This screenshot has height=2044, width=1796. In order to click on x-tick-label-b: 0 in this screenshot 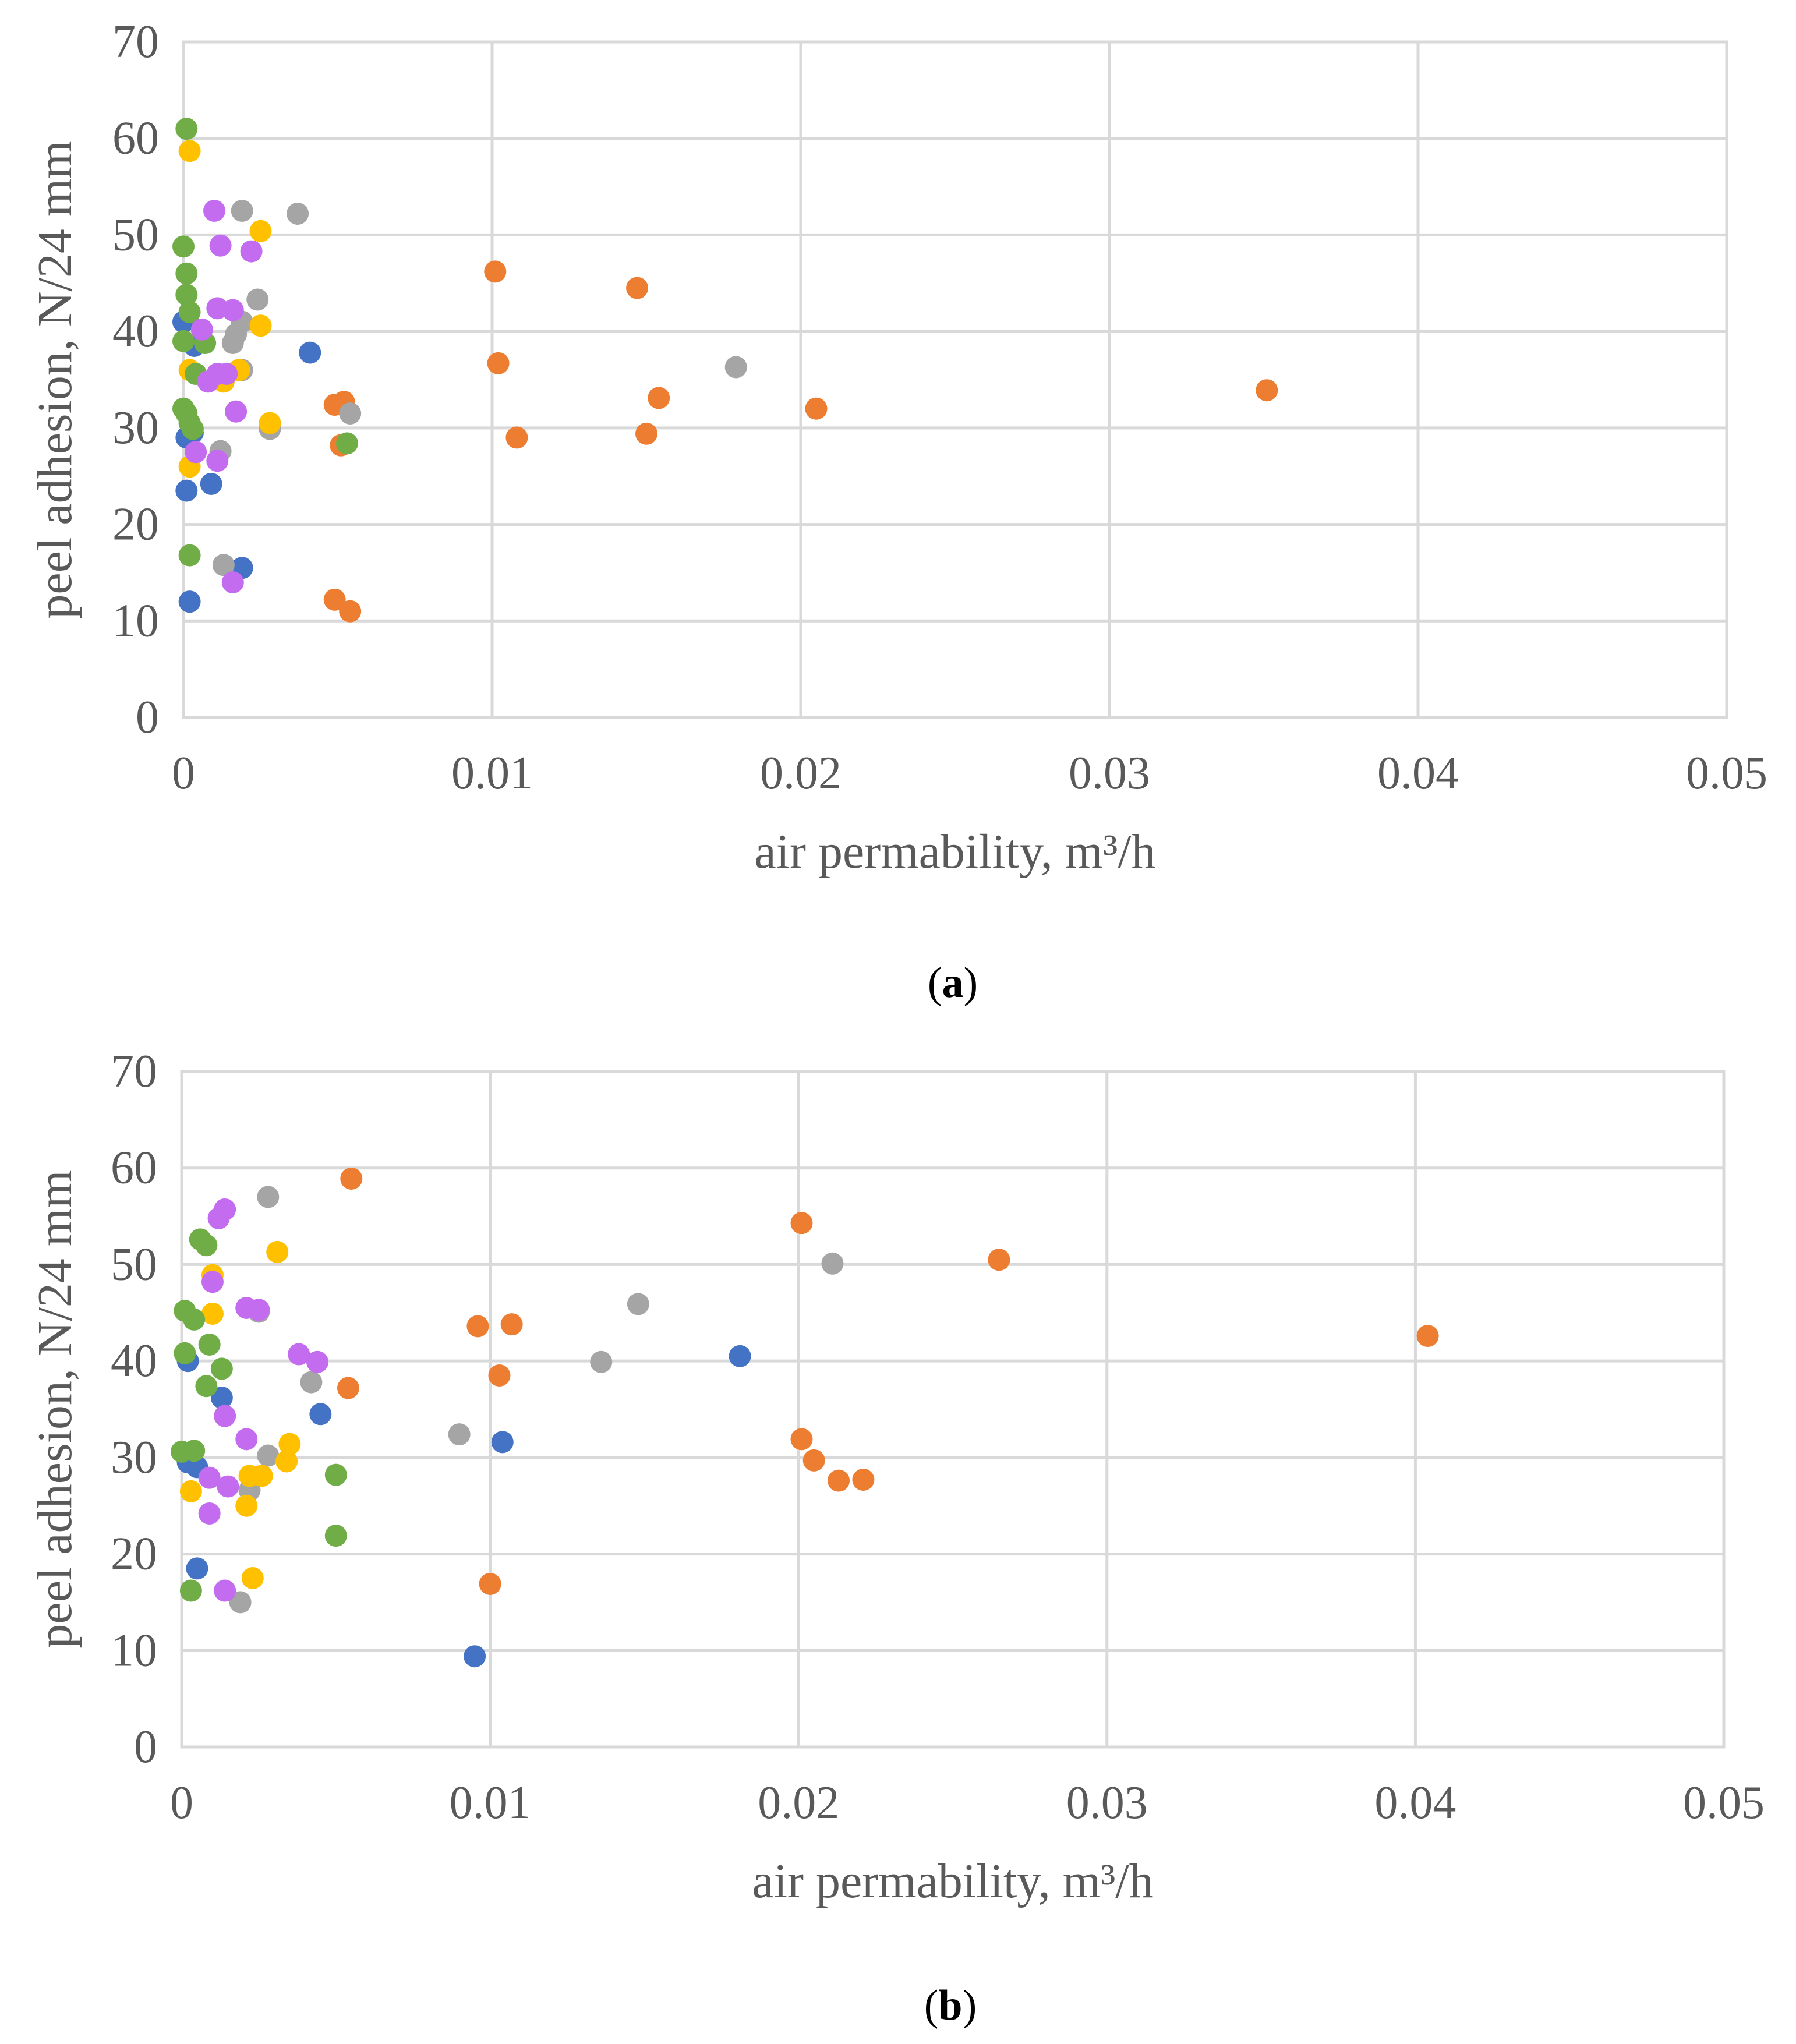, I will do `click(181, 1803)`.